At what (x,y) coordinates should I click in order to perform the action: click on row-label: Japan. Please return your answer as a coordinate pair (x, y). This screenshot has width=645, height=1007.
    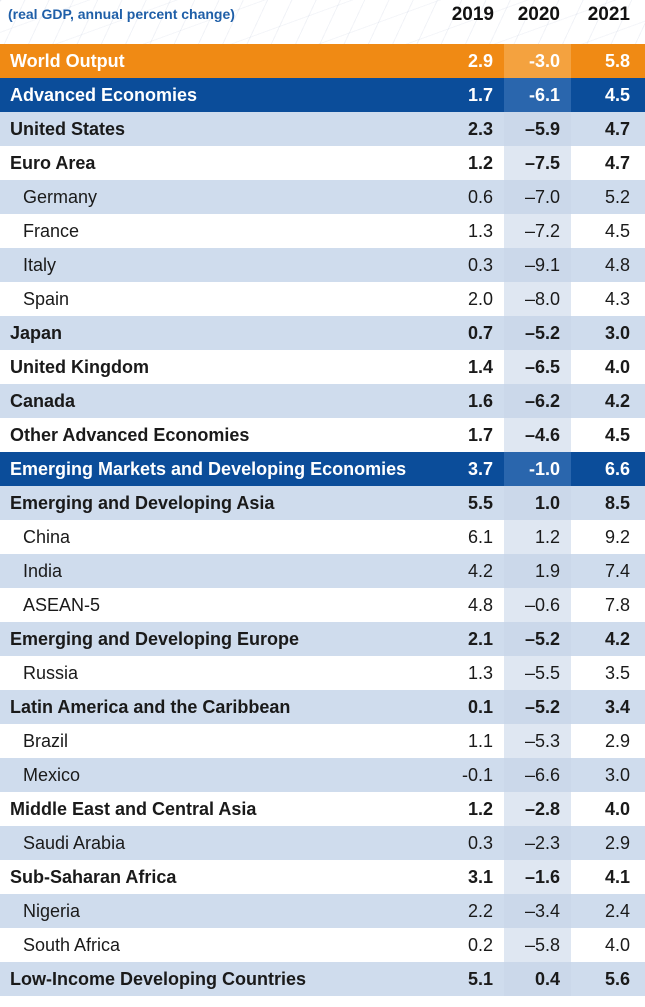
    Looking at the image, I should click on (36, 333).